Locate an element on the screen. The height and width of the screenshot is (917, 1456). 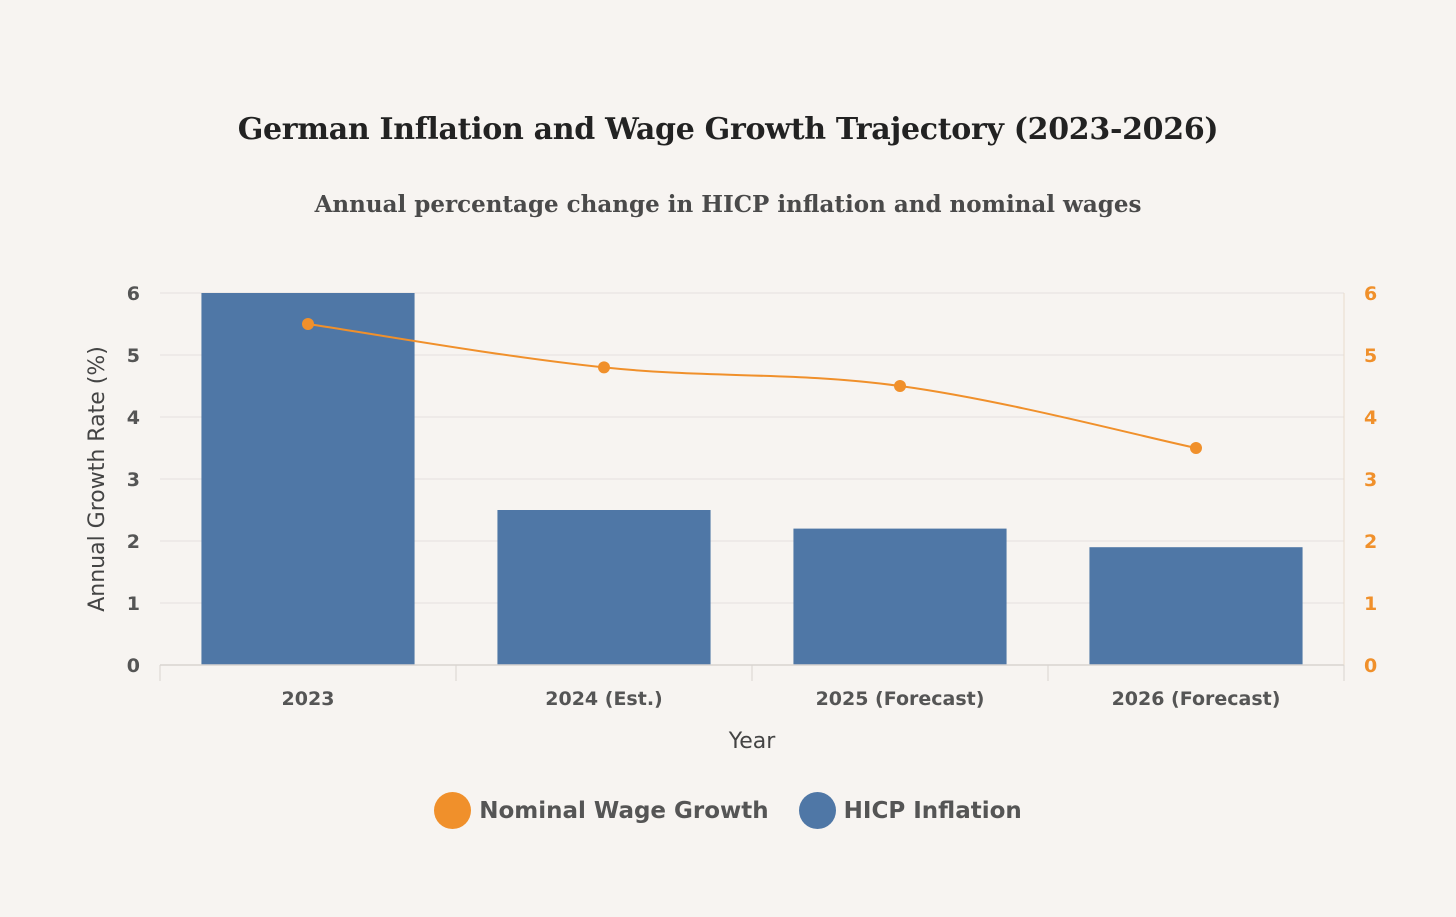
y-tick-label: 1 is located at coordinates (133, 604).